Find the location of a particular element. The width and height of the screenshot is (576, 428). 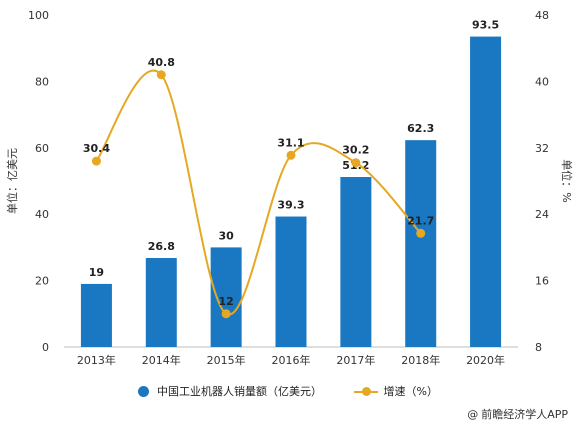

line-value-label: 30.2 is located at coordinates (355, 150).